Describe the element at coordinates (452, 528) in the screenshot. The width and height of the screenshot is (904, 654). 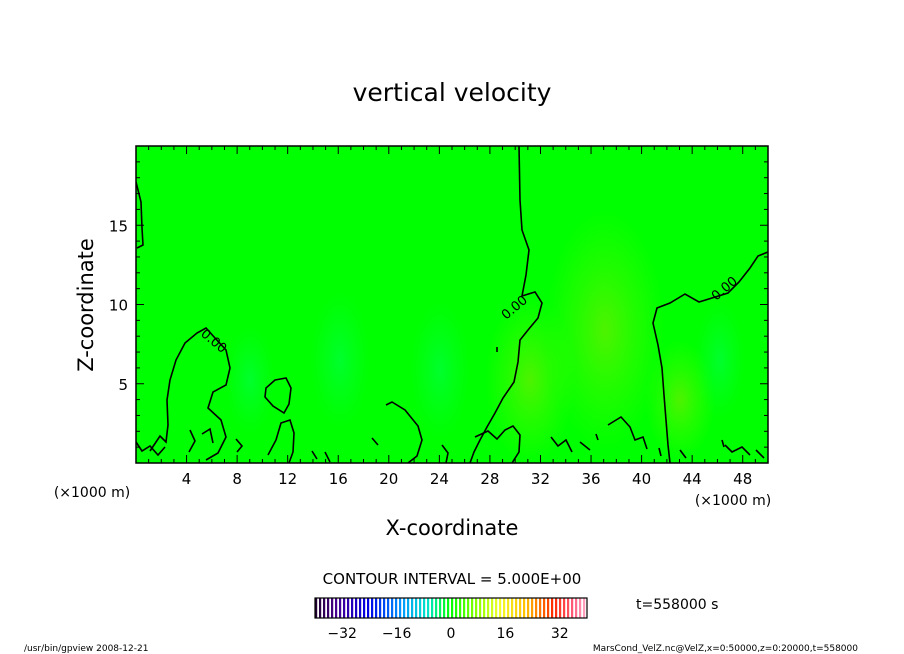
I see `x-axis-label: X-coordinate` at that location.